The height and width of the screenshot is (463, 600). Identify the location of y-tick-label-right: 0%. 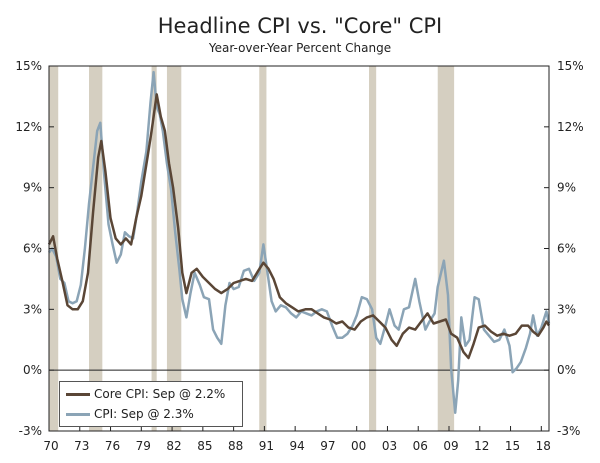
(566, 370).